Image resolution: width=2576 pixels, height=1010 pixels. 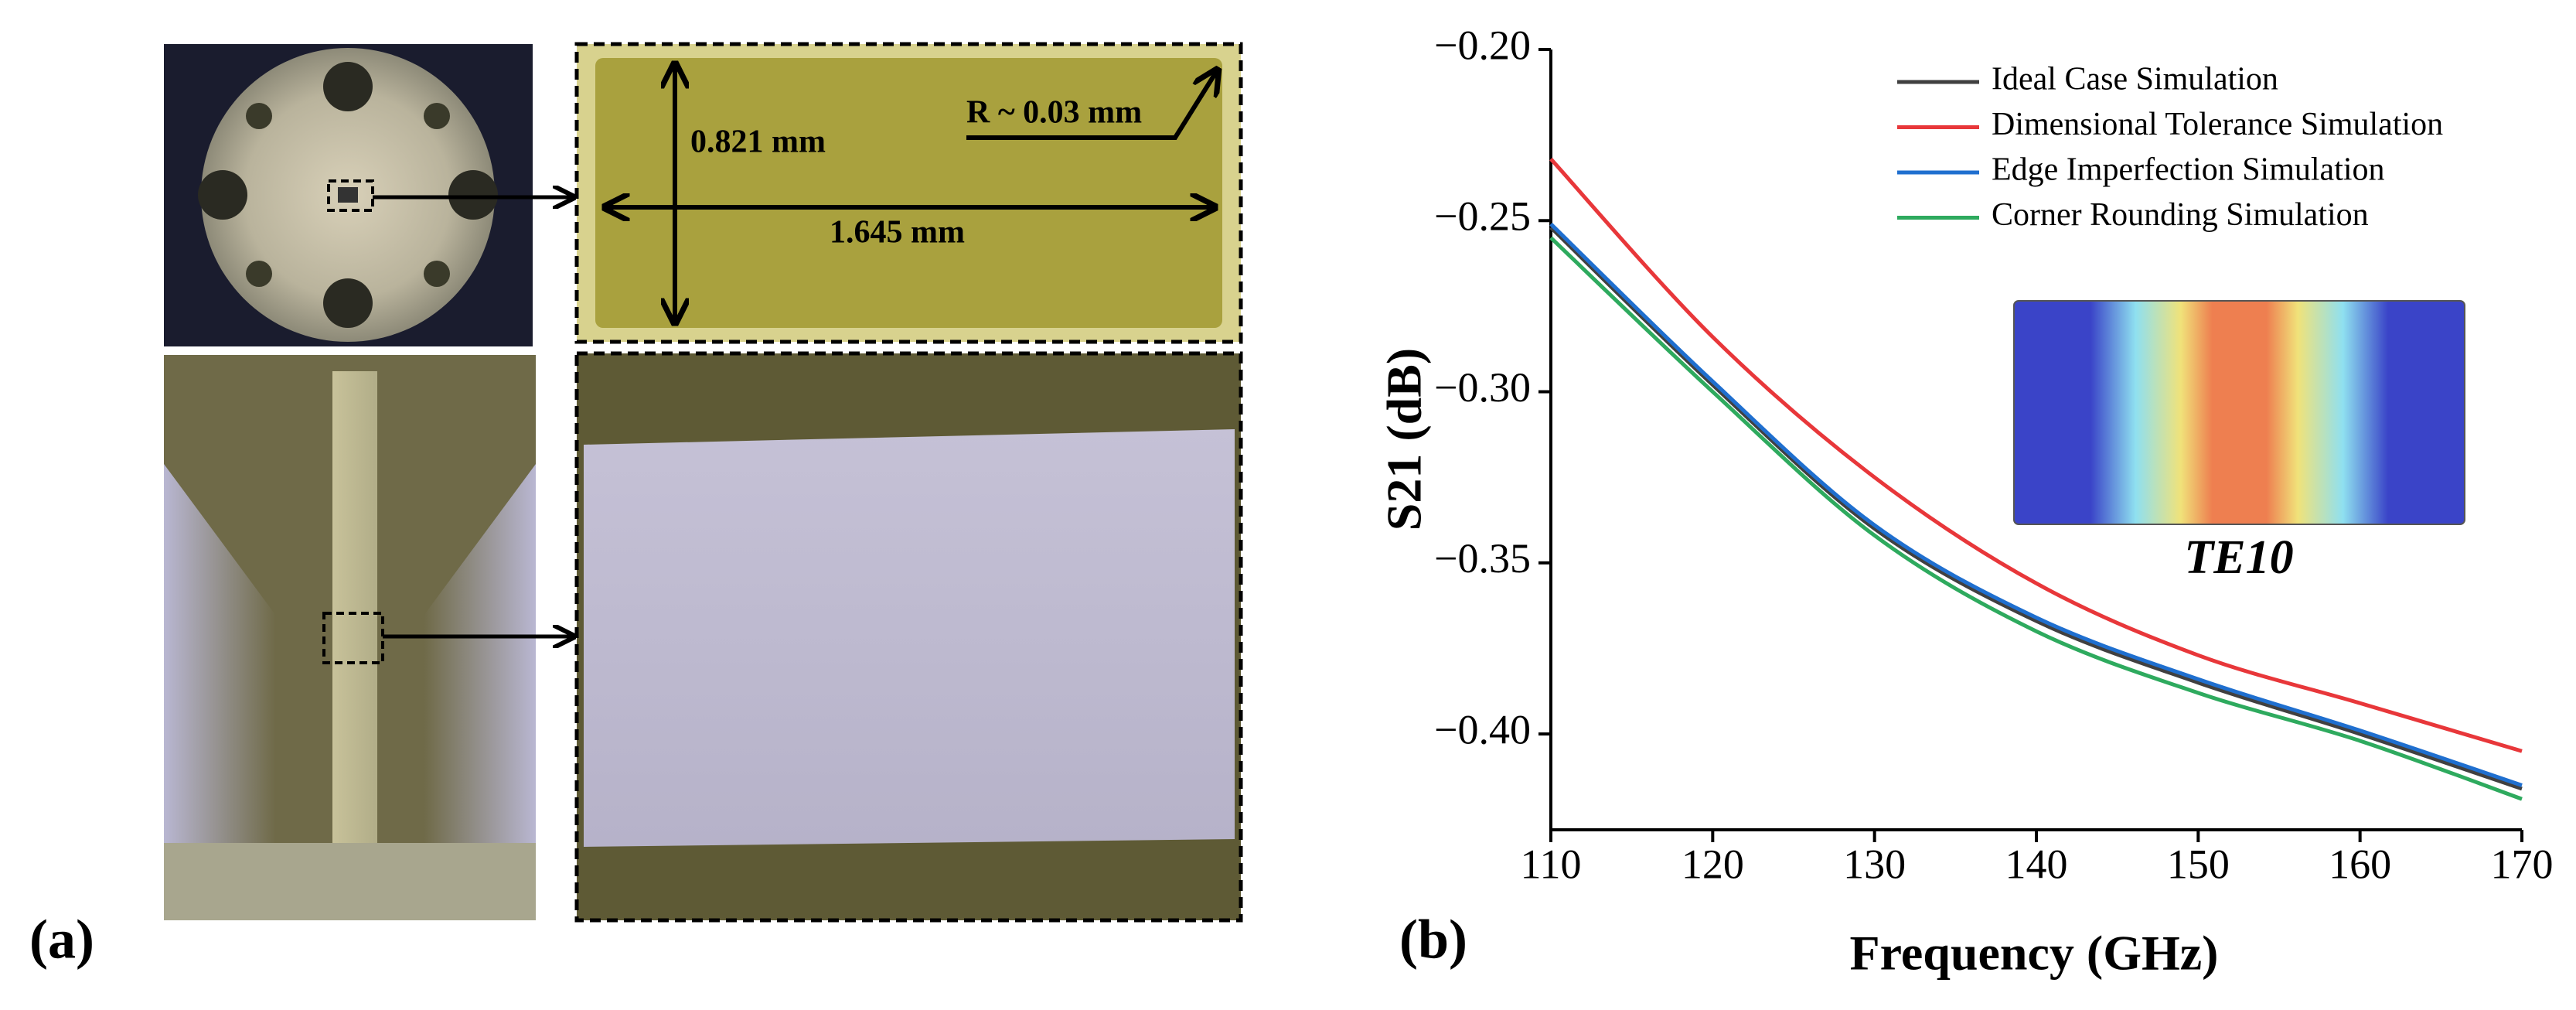 What do you see at coordinates (1054, 113) in the screenshot?
I see `radius-label: R ~ 0.03 mm` at bounding box center [1054, 113].